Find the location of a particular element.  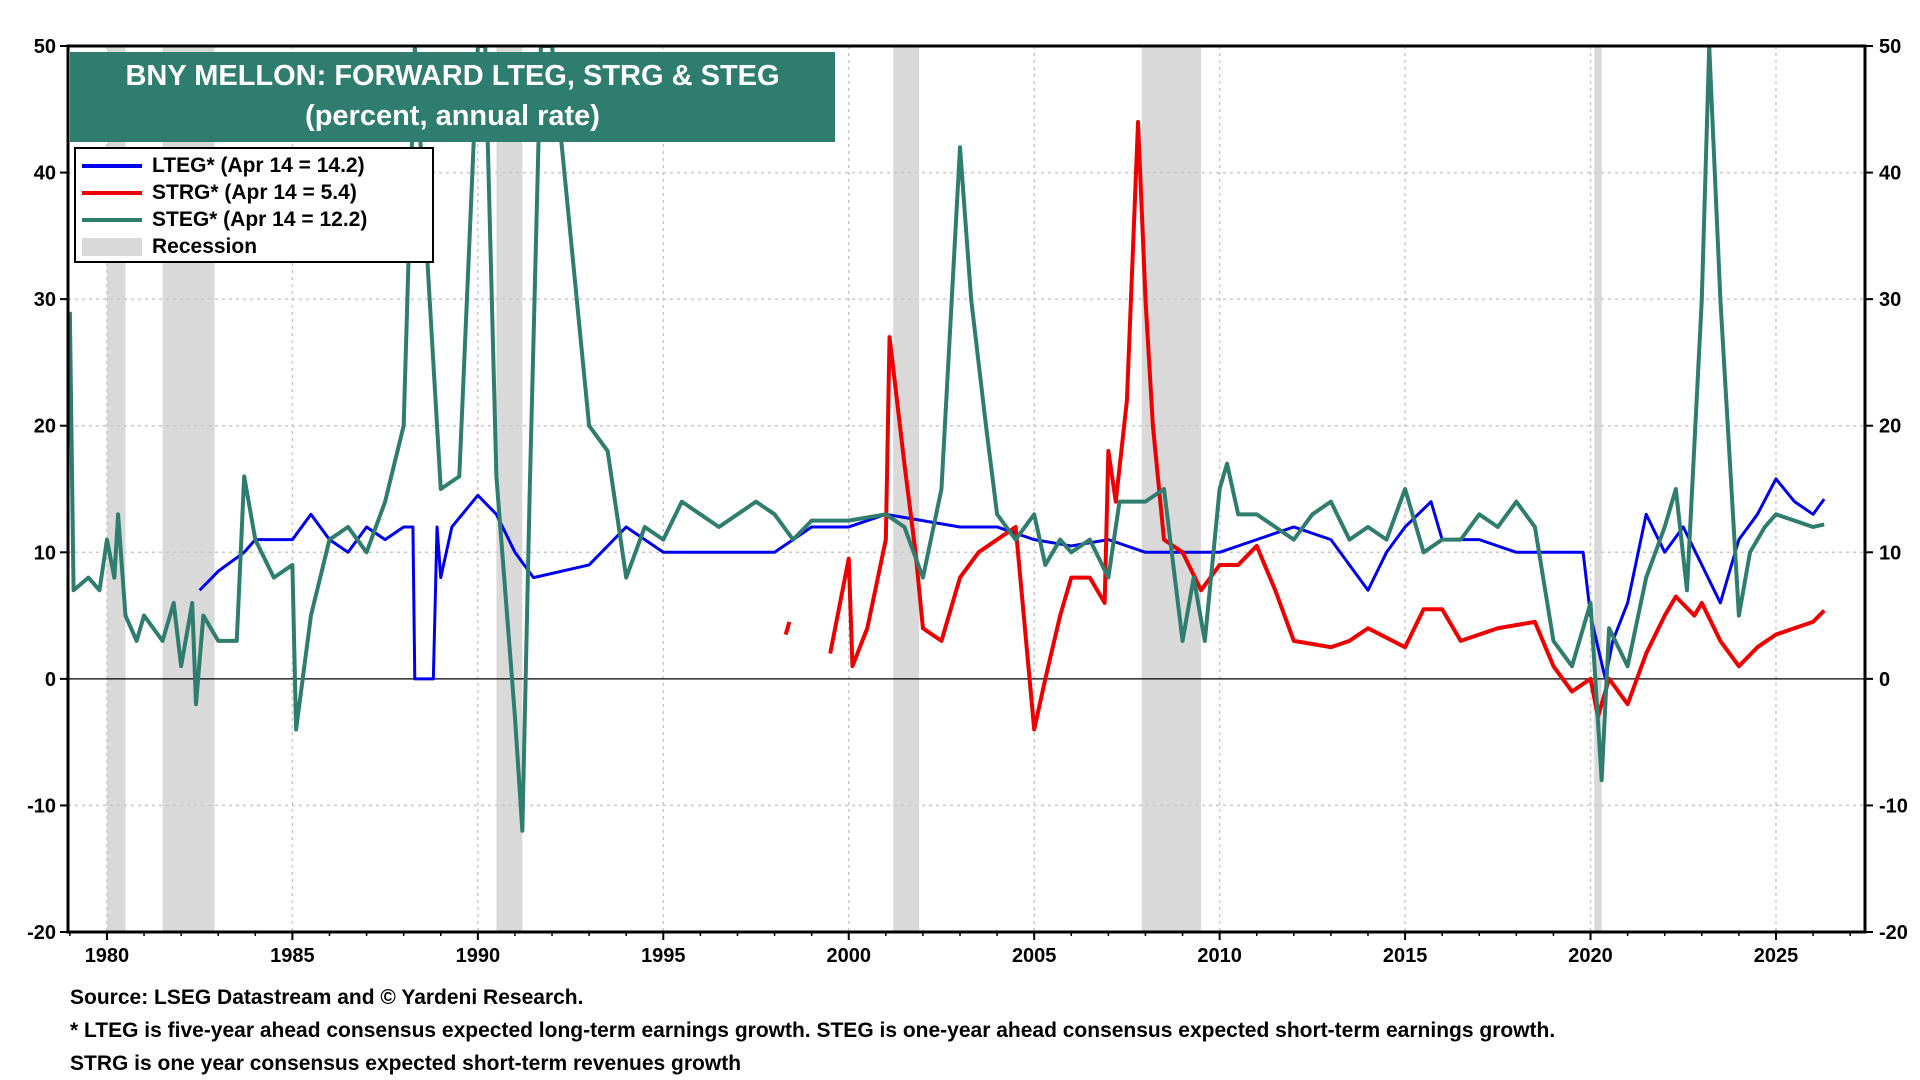

legend-item-lteg: LTEG* (Apr 14 = 14.2) is located at coordinates (254, 165).